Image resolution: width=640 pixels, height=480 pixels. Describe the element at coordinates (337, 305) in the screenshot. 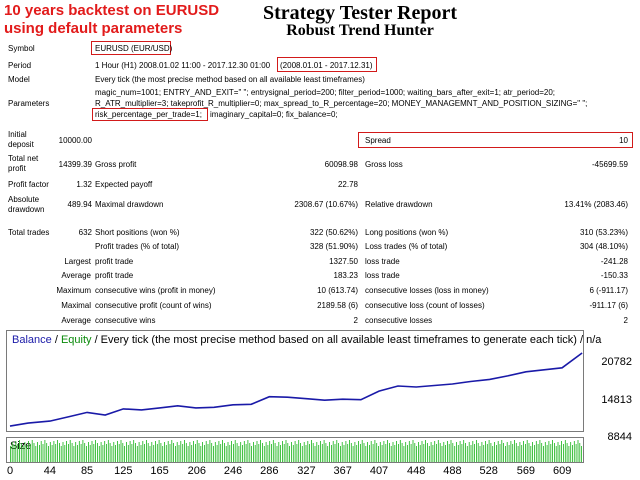

I see `maximal-consecutive-profit-value: 2189.58 (6)` at that location.